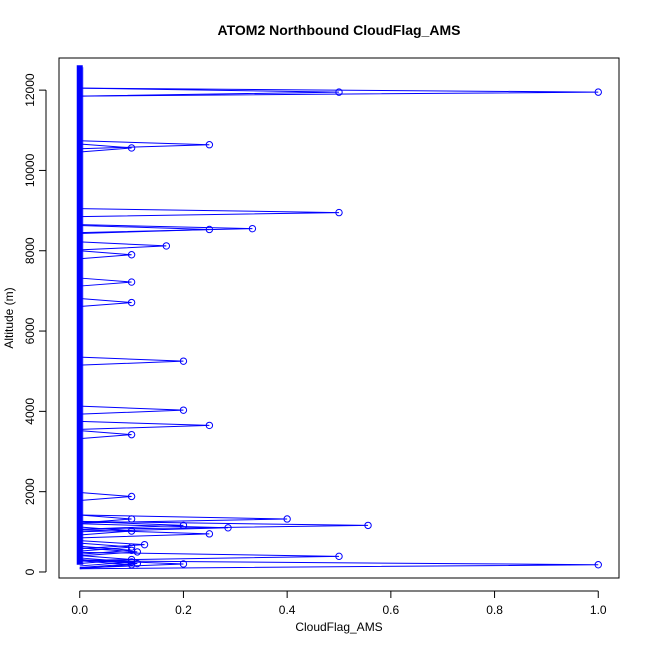  What do you see at coordinates (183, 610) in the screenshot?
I see `x-tick-label: 0.2` at bounding box center [183, 610].